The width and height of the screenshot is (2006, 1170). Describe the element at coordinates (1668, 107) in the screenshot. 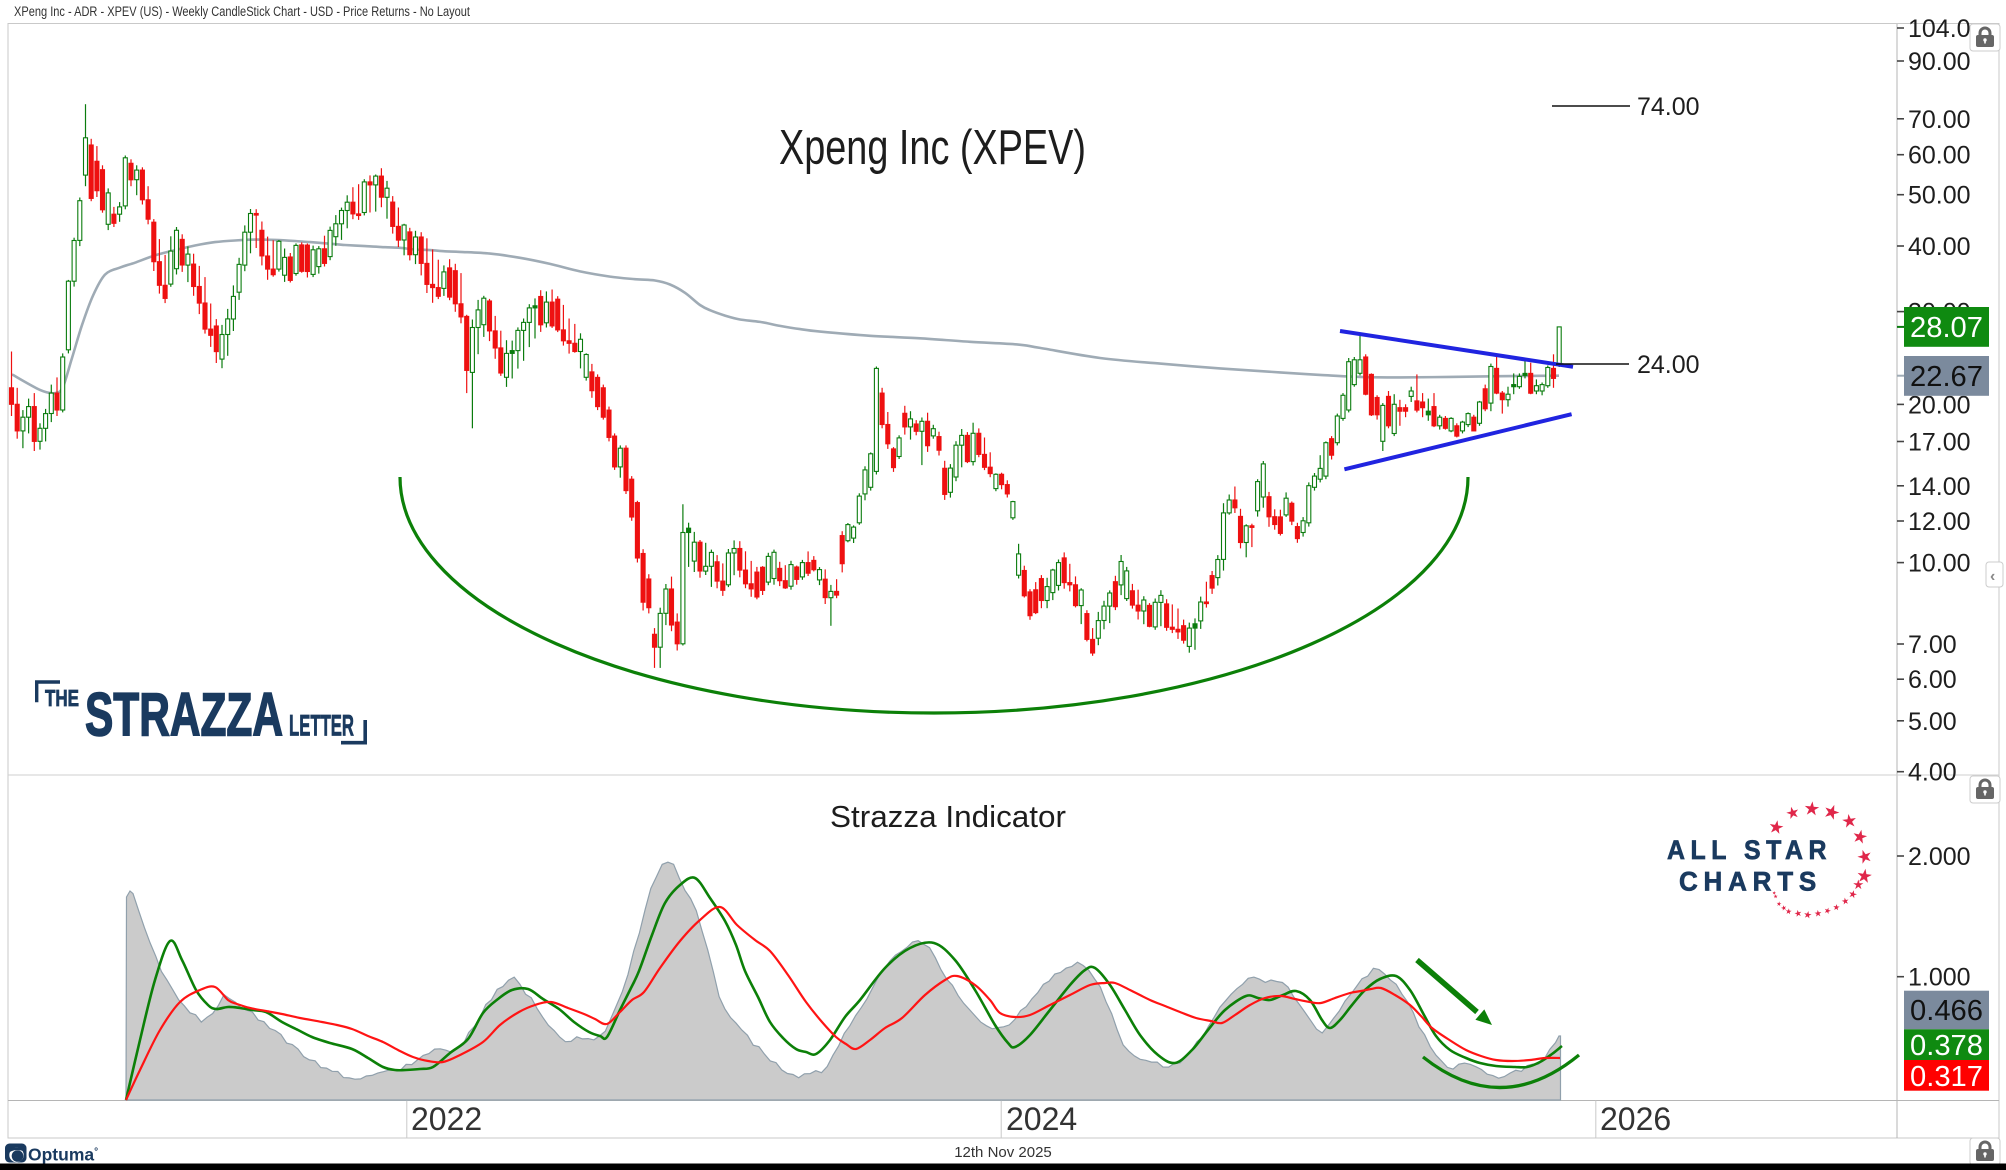

I see `svg-text: 74.00` at that location.